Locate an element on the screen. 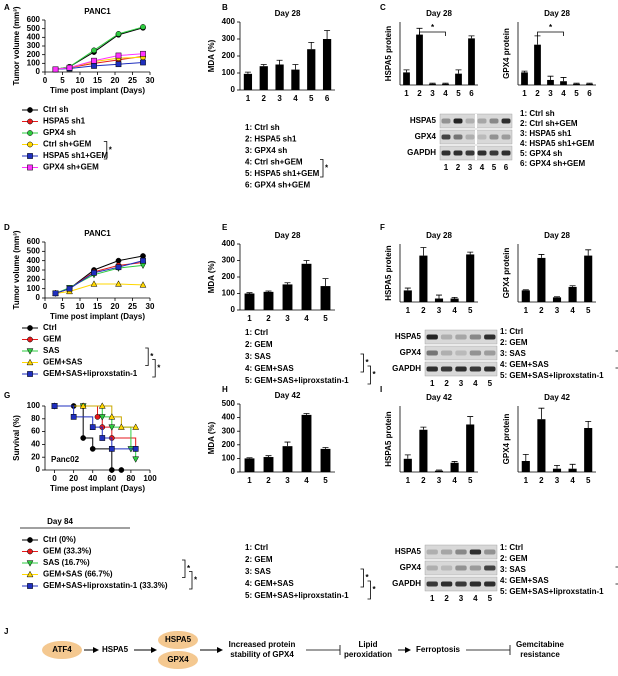 Image resolution: width=618 pixels, height=676 pixels. panel-letter: H is located at coordinates (225, 389).